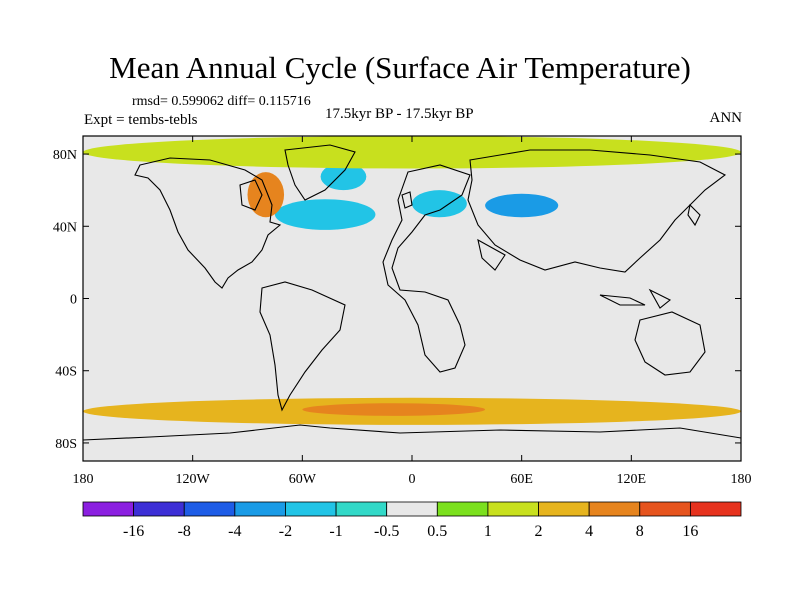 The width and height of the screenshot is (800, 600). I want to click on y-tick-label-3: 40S, so click(66, 372).